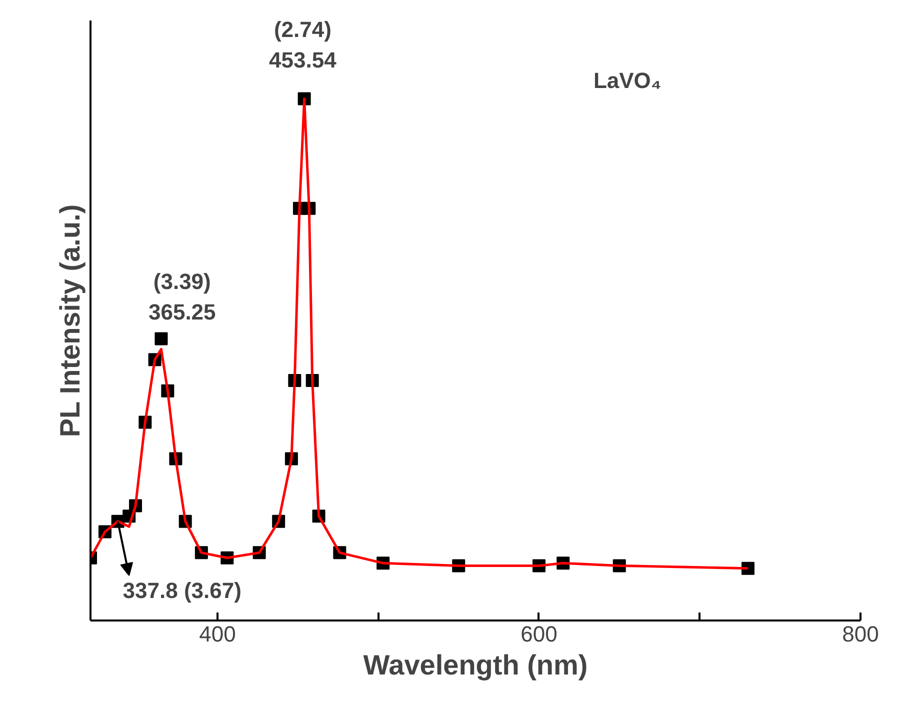 Image resolution: width=906 pixels, height=715 pixels. Describe the element at coordinates (70, 321) in the screenshot. I see `y-axis-title: PL Intensity (a.u.)` at that location.